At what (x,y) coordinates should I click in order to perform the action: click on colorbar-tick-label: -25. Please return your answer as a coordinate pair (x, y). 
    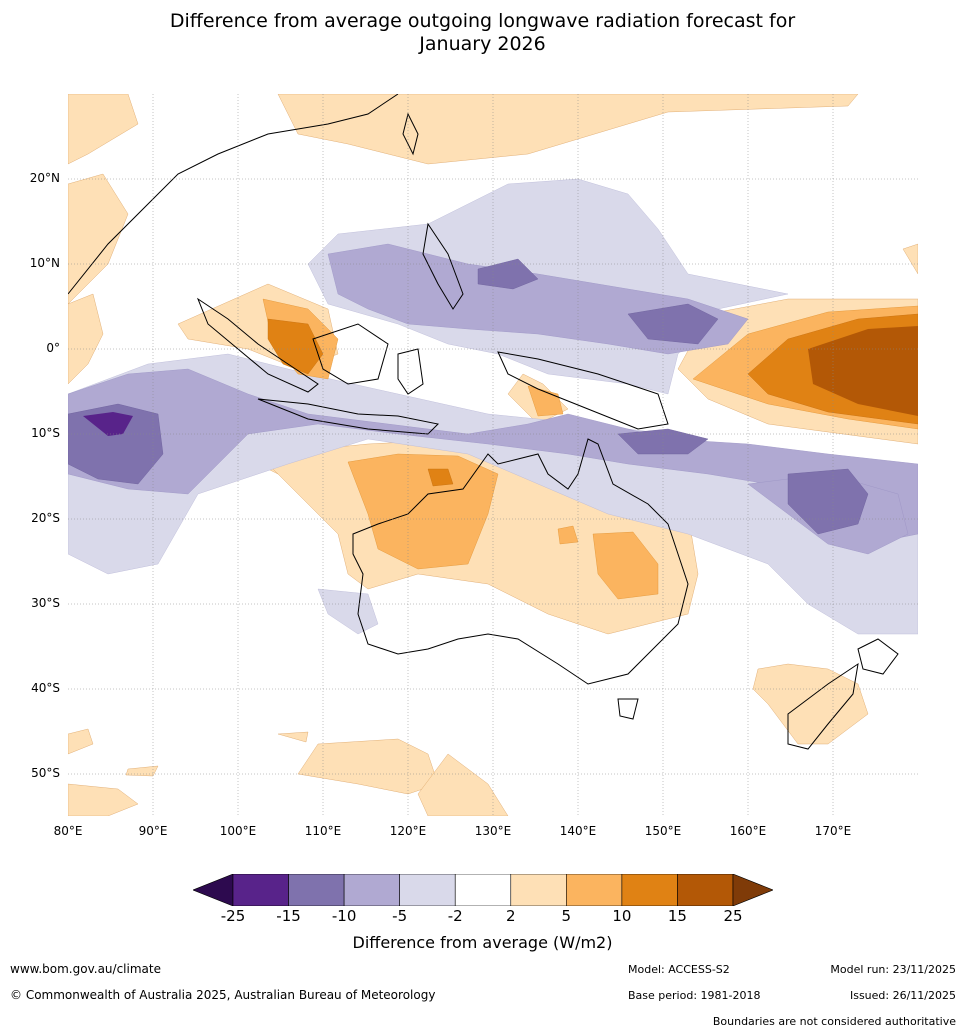
    Looking at the image, I should click on (233, 916).